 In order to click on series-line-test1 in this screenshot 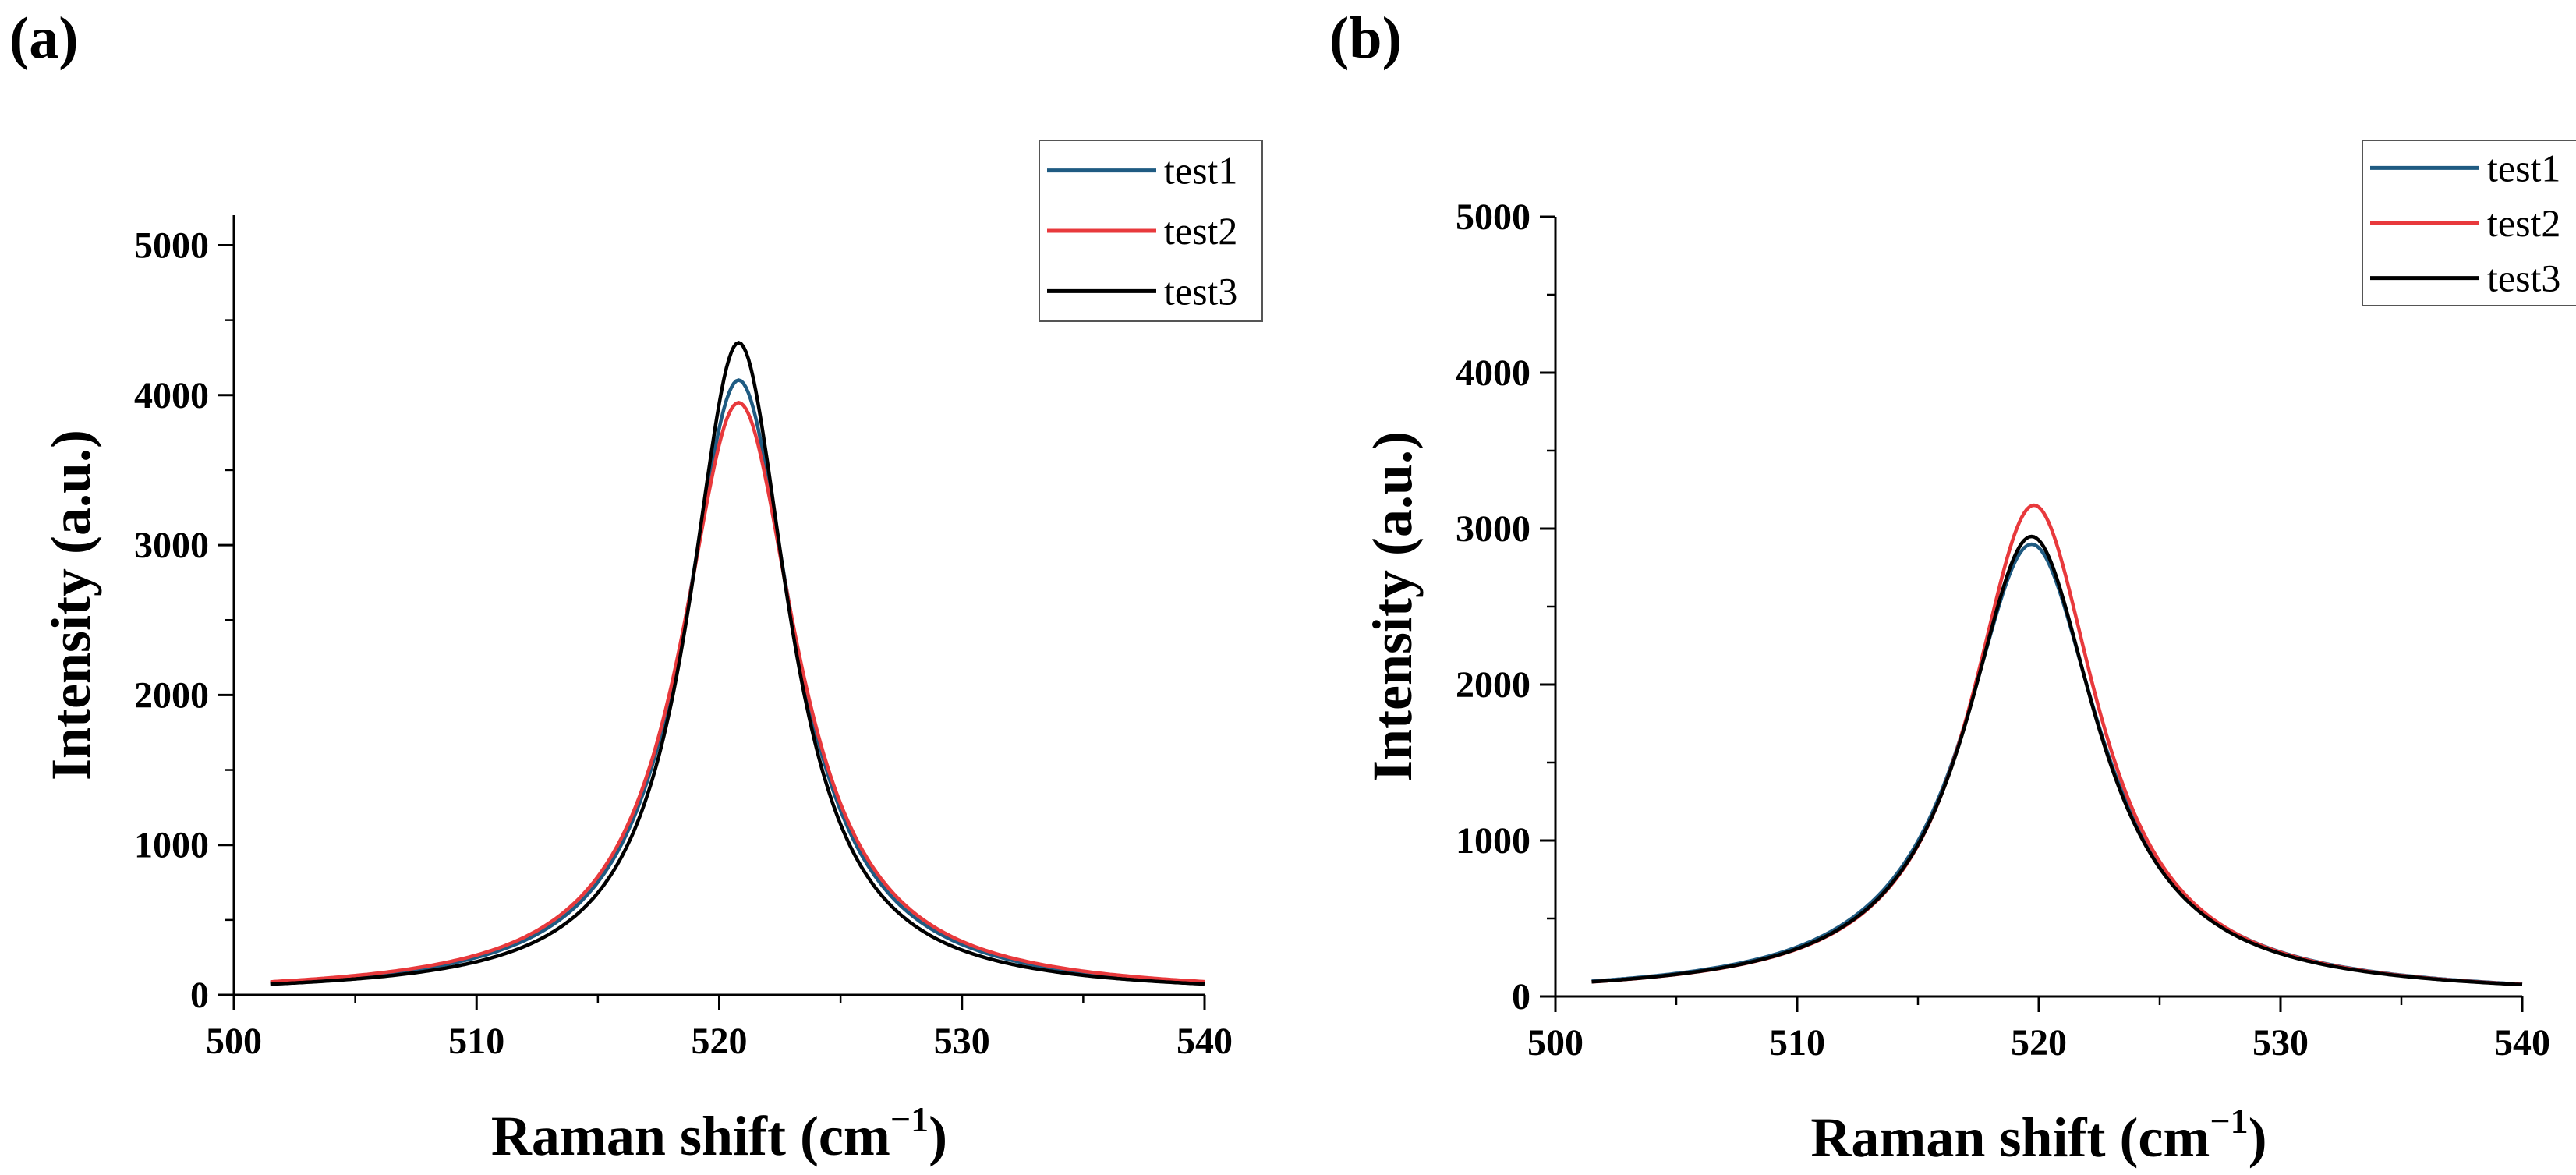, I will do `click(2057, 764)`.